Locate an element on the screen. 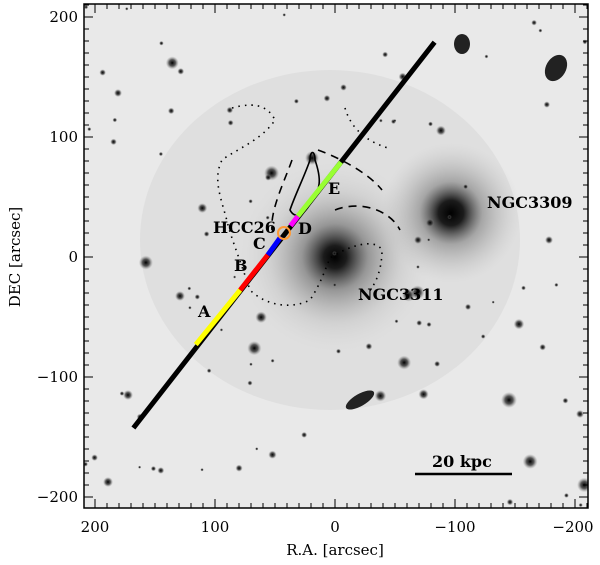 The height and width of the screenshot is (565, 600). scale-bar-label: 20 kpc is located at coordinates (462, 461).